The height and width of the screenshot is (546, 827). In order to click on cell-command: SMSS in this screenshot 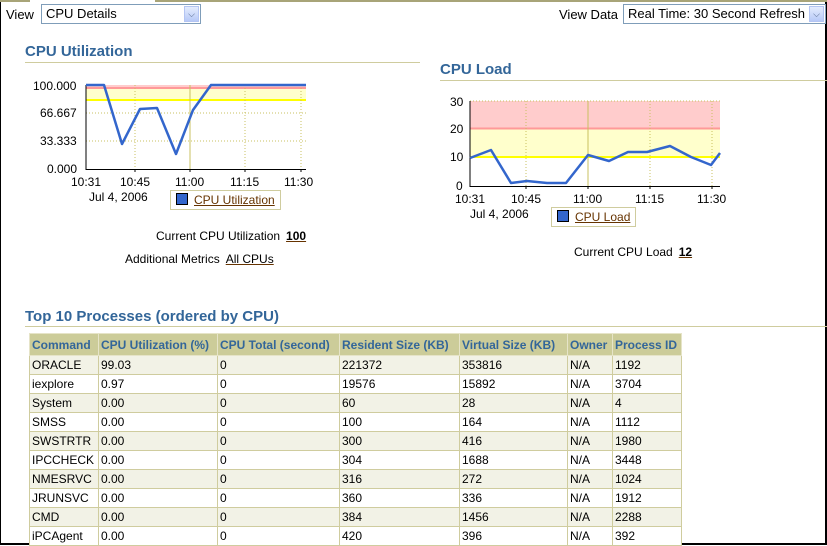, I will do `click(64, 422)`.